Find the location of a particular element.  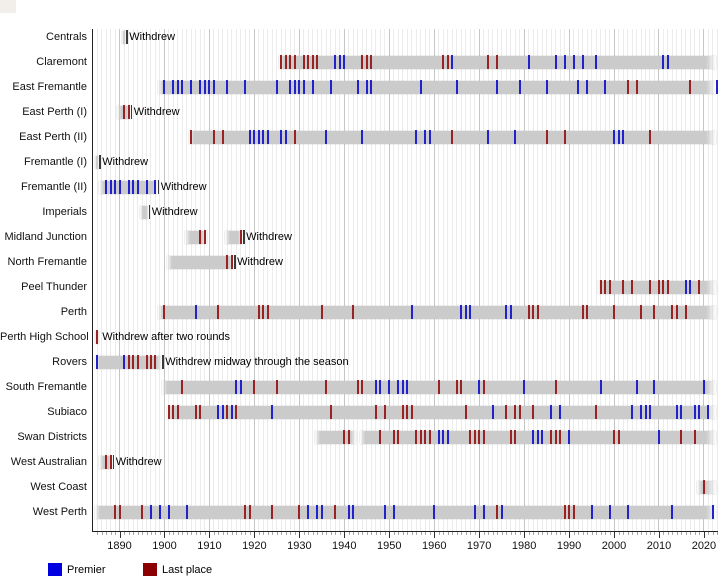

participation-bar-east-fremantle is located at coordinates (436, 87).